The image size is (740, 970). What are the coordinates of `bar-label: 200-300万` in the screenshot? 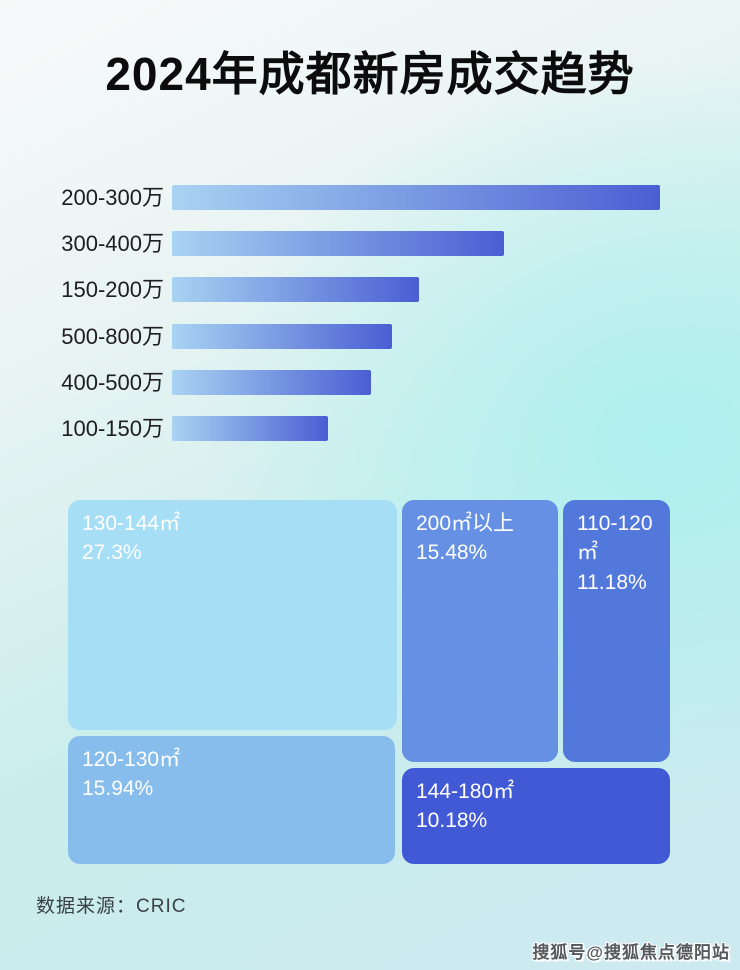 It's located at (112, 197).